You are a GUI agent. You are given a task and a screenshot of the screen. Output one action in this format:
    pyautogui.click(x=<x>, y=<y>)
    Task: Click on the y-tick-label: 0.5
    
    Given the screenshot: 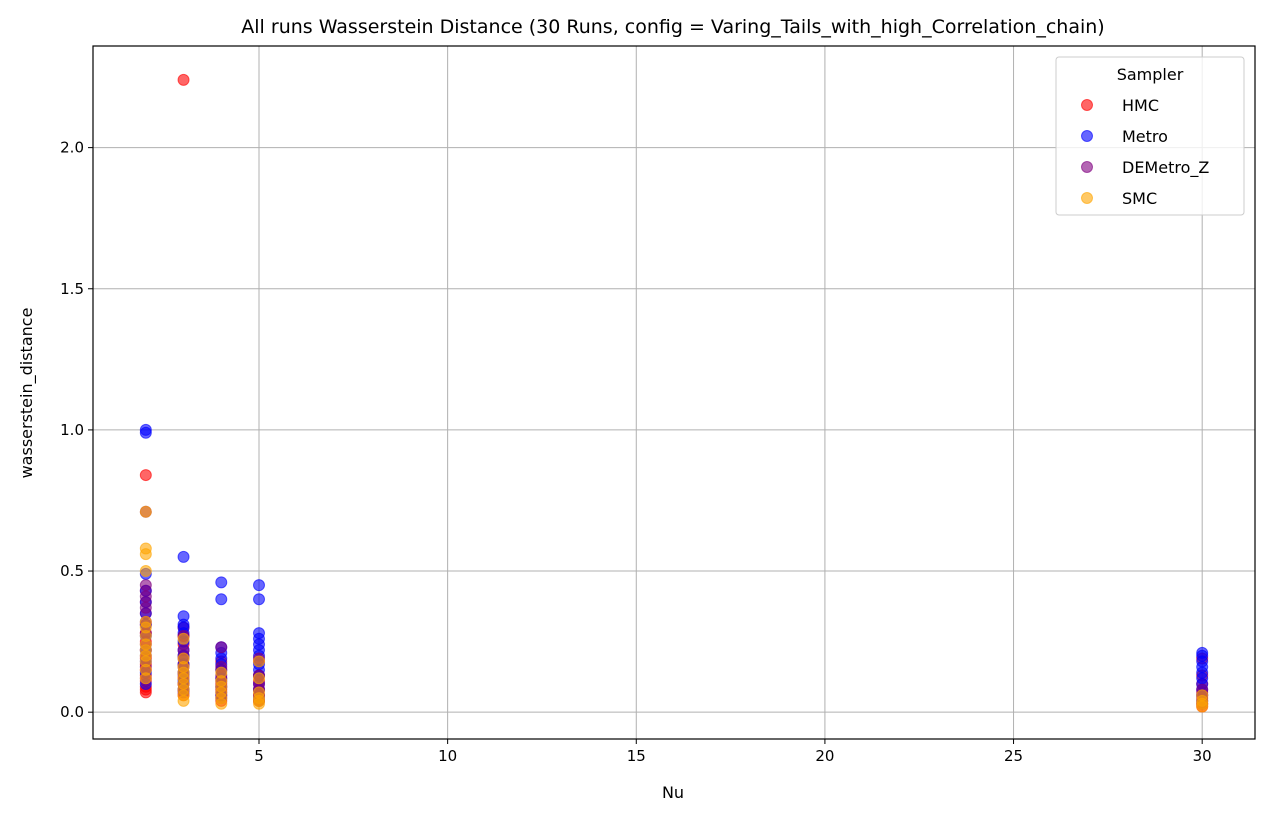 What is the action you would take?
    pyautogui.click(x=72, y=571)
    